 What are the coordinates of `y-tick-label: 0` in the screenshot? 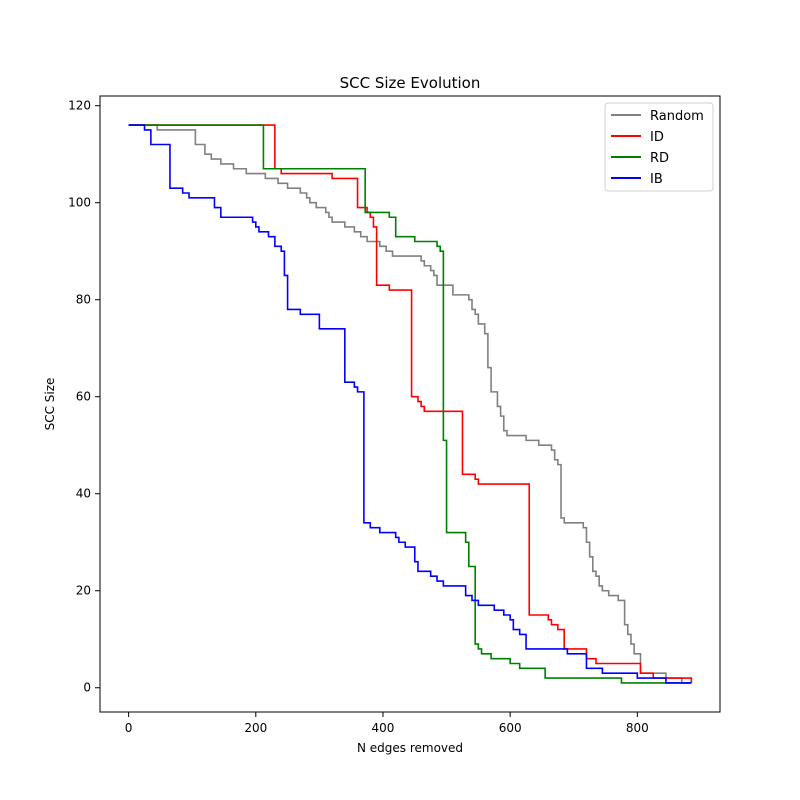 It's located at (87, 688).